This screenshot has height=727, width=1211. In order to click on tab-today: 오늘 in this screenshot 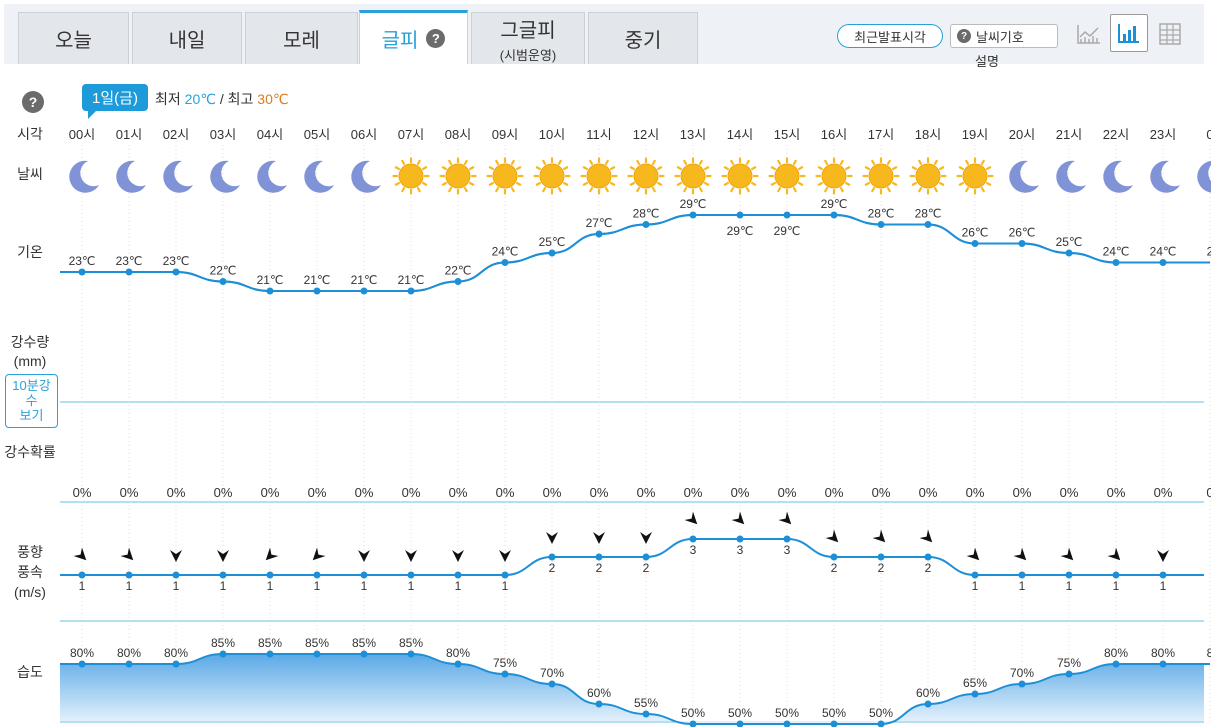, I will do `click(73, 38)`.